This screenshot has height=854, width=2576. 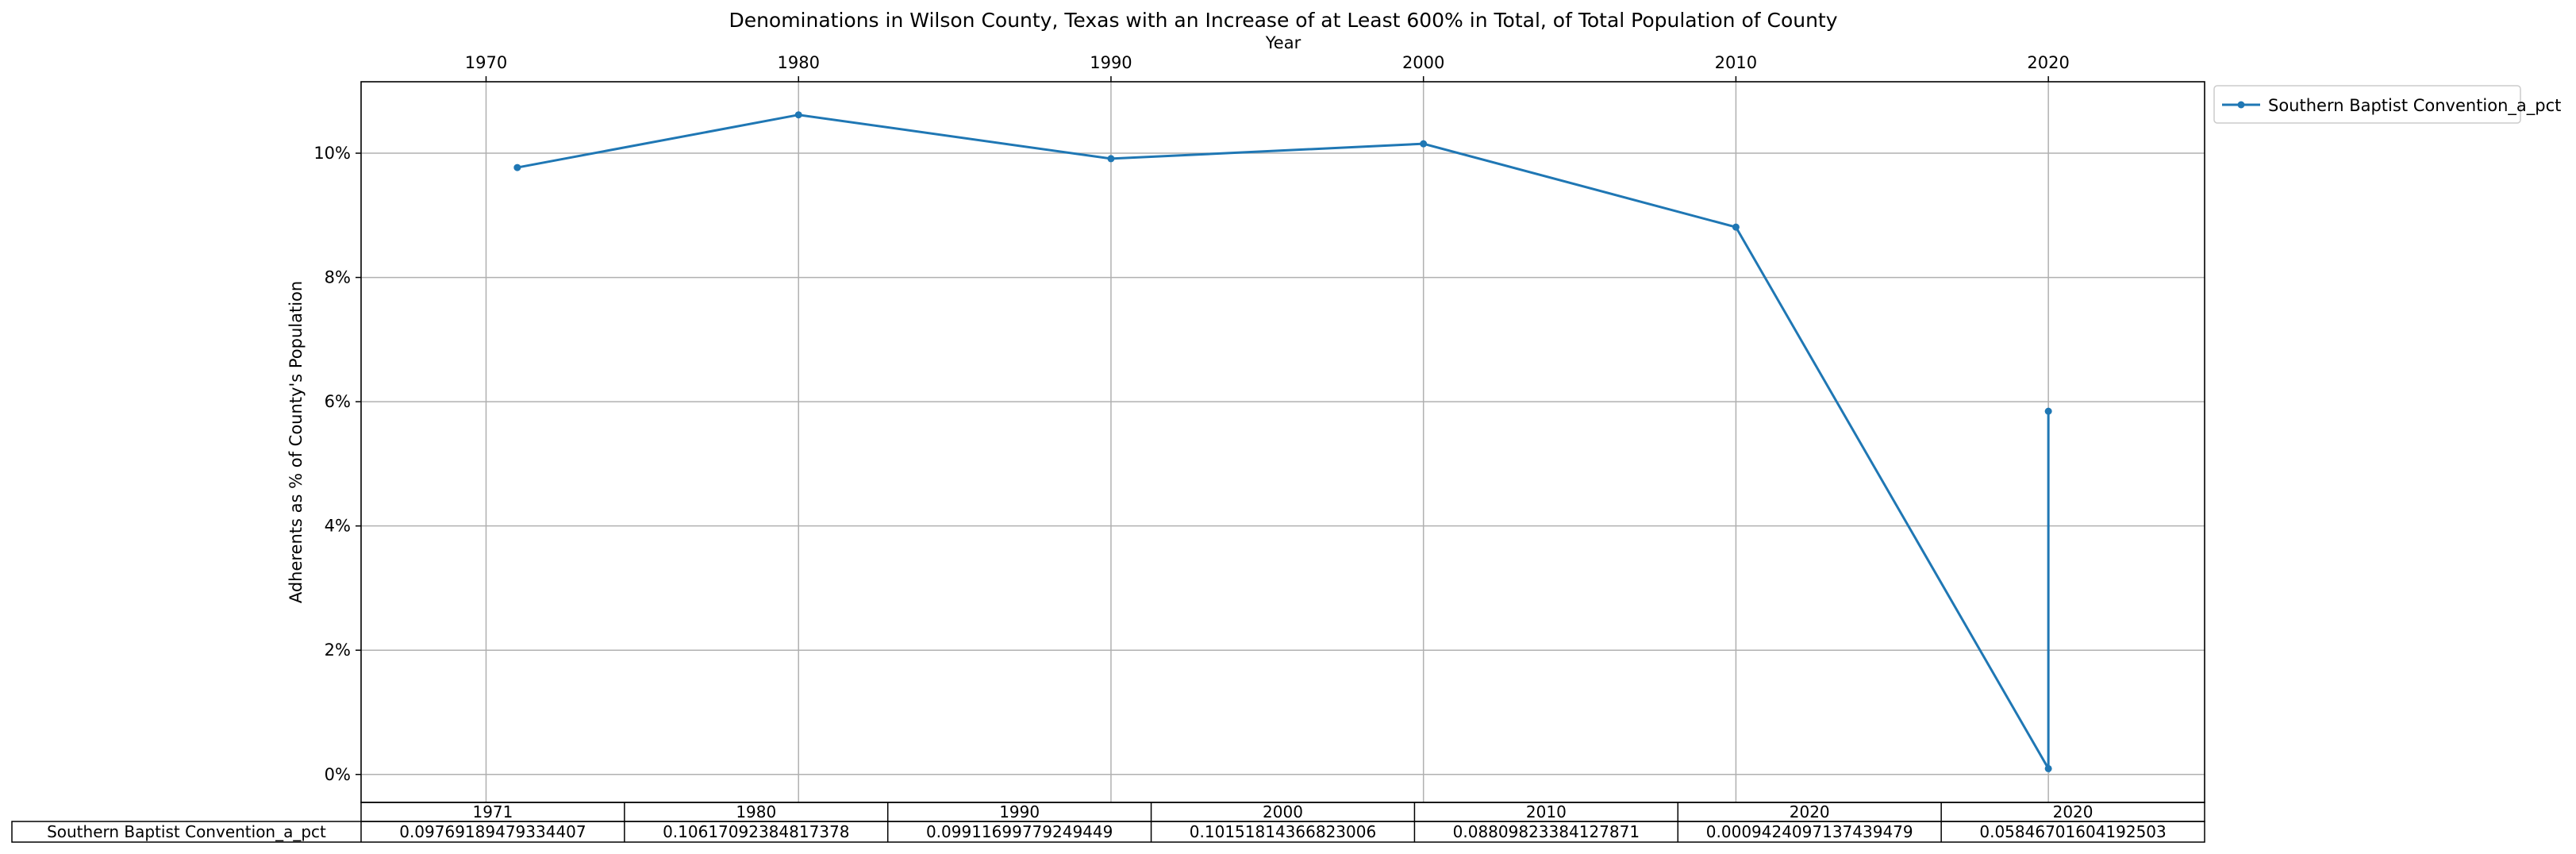 What do you see at coordinates (1020, 831) in the screenshot?
I see `table-cell: 0.09911699779249449` at bounding box center [1020, 831].